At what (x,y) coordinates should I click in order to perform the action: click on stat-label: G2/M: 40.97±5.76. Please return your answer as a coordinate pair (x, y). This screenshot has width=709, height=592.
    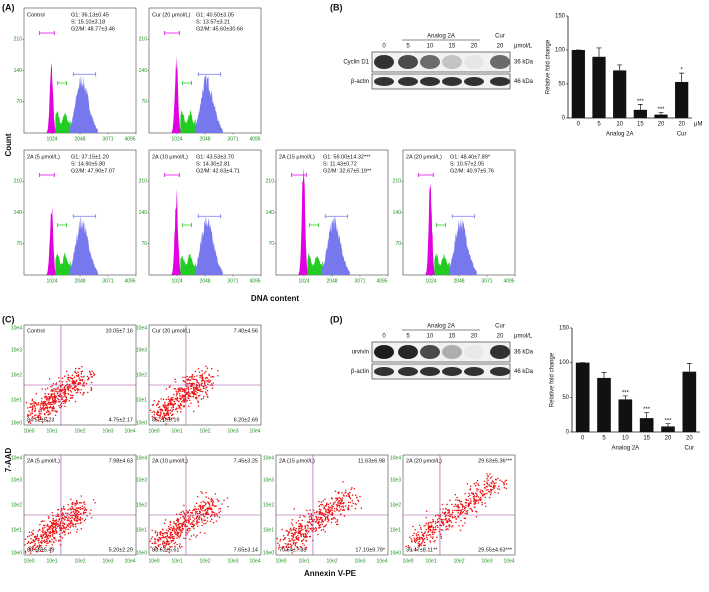
    Looking at the image, I should click on (472, 171).